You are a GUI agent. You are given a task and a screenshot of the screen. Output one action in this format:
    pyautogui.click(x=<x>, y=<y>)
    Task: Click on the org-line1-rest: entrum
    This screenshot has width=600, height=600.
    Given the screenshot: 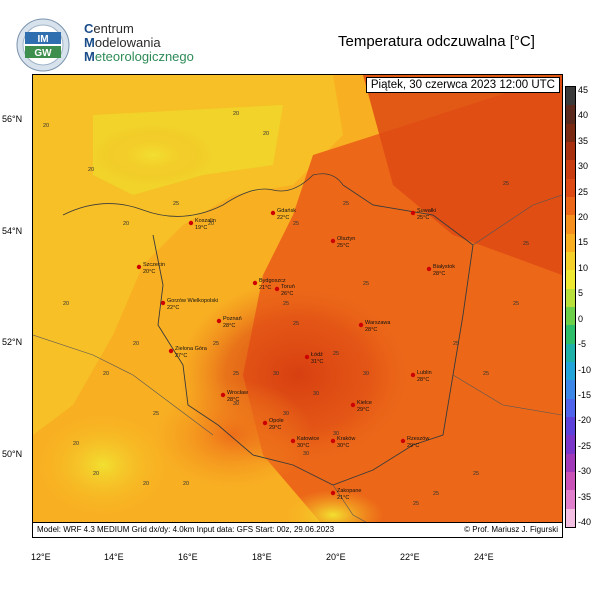 What is the action you would take?
    pyautogui.click(x=113, y=28)
    